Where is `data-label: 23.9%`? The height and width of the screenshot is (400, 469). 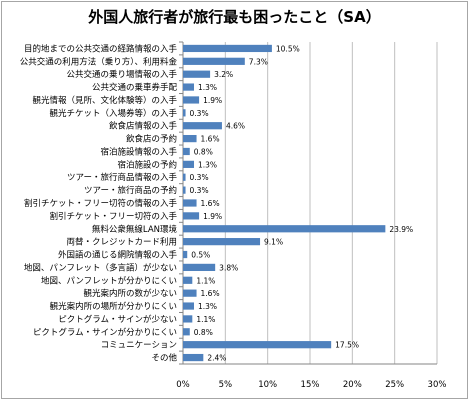
data-label: 23.9% is located at coordinates (401, 229).